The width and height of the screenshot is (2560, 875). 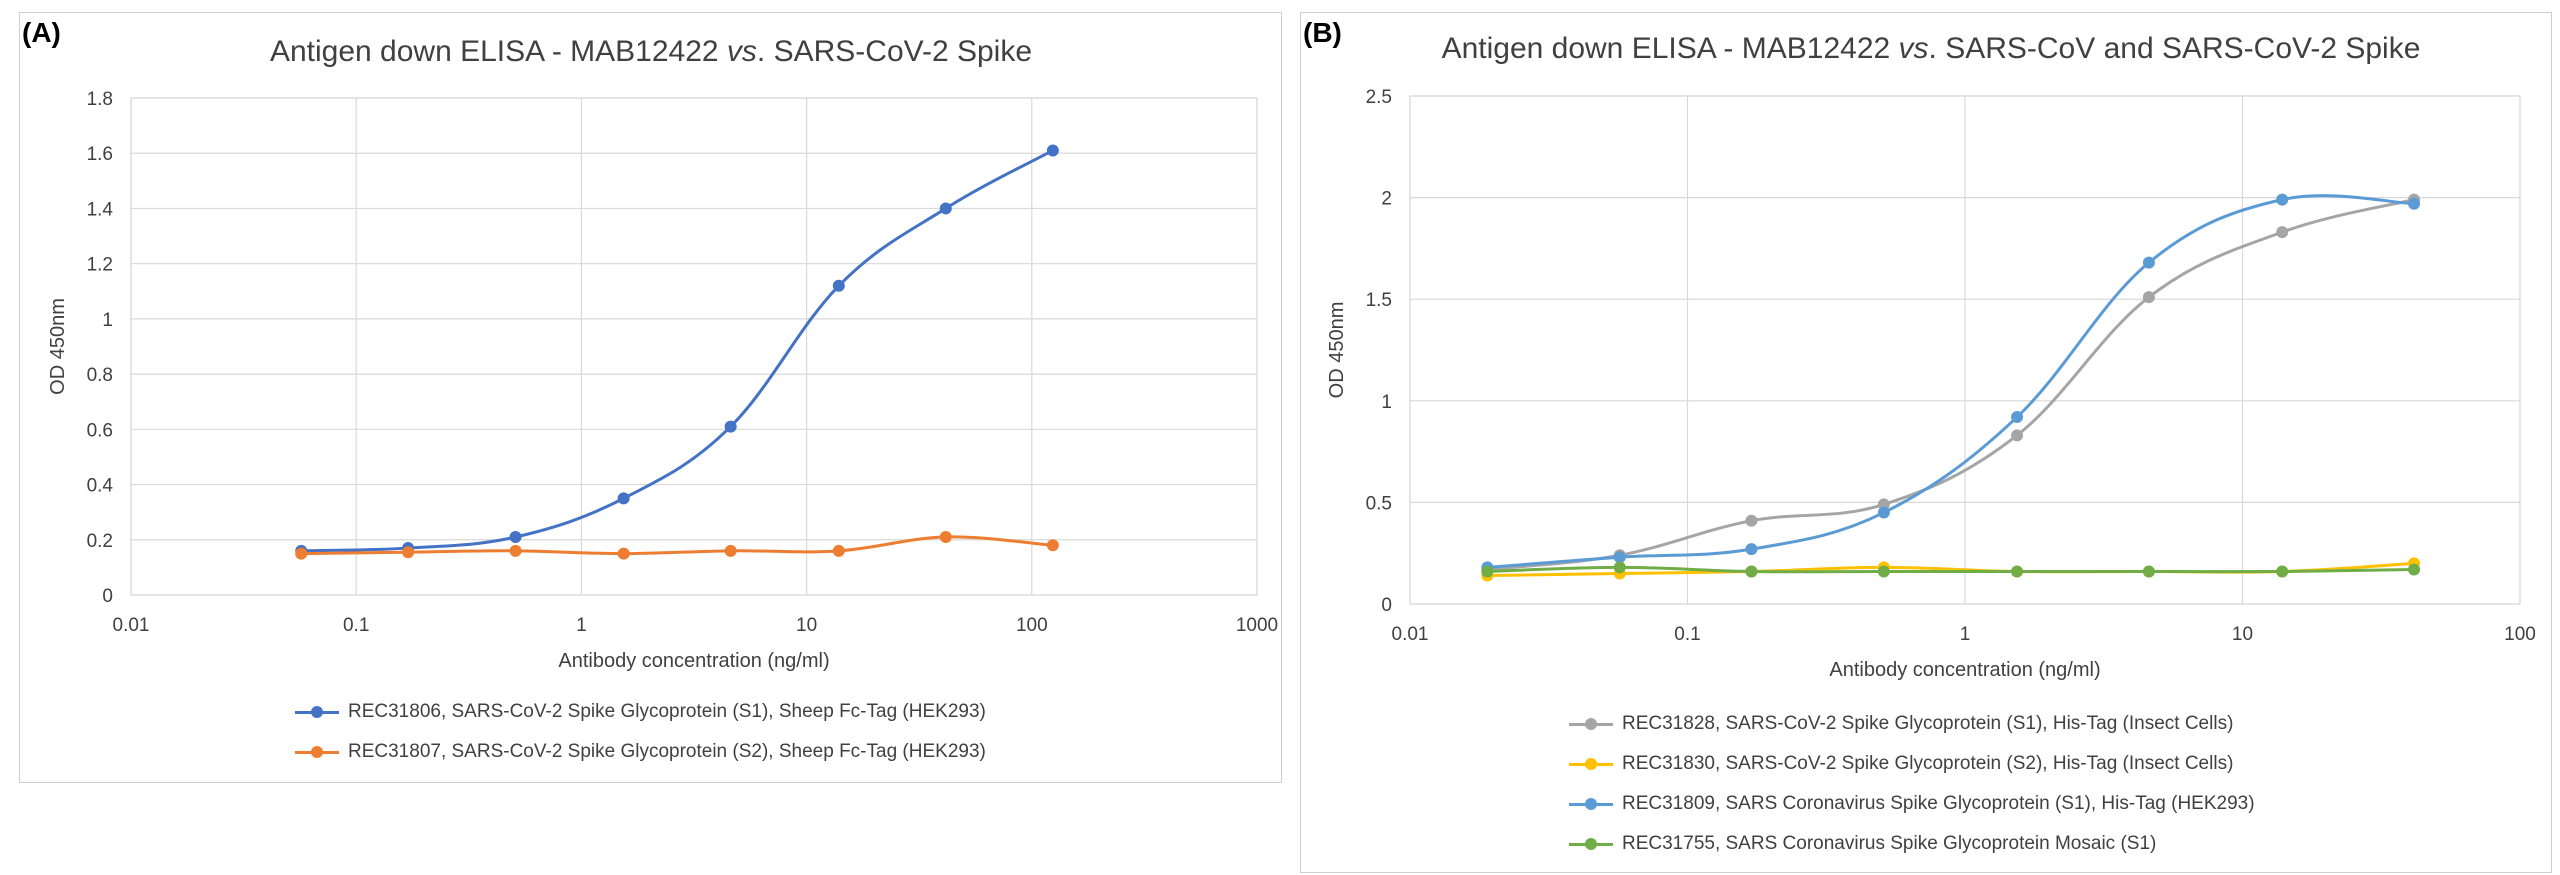 I want to click on chart-0-y-tick-label: 0, so click(x=107, y=596).